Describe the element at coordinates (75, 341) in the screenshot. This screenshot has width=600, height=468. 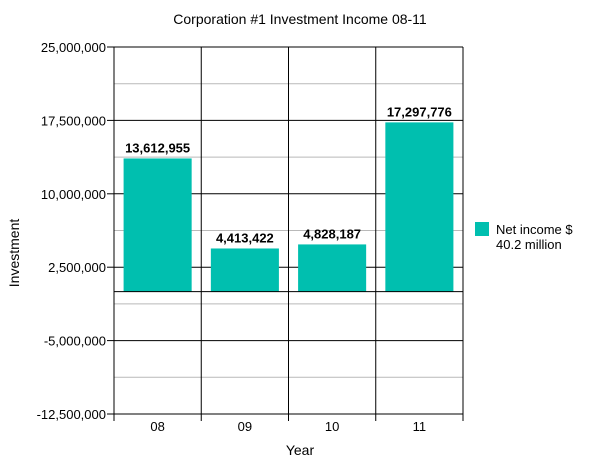
I see `y-tick-label: -5,000,000` at that location.